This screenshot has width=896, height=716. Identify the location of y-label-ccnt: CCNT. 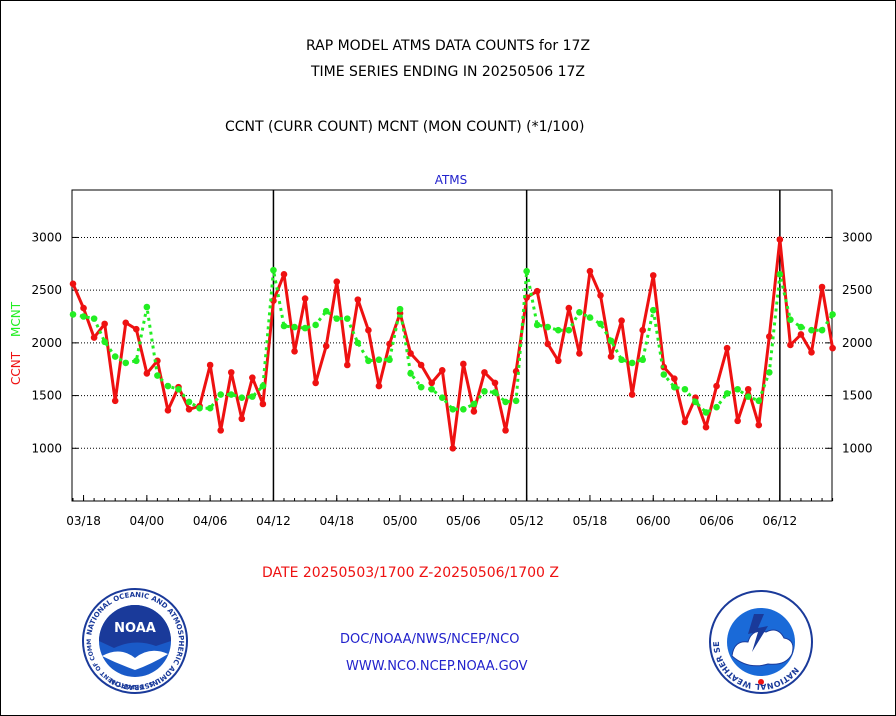
(16, 368).